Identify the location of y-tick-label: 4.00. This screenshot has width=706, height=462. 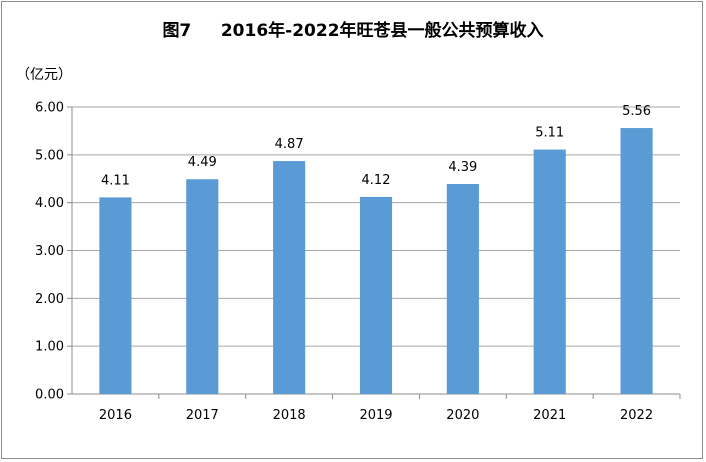
(49, 203).